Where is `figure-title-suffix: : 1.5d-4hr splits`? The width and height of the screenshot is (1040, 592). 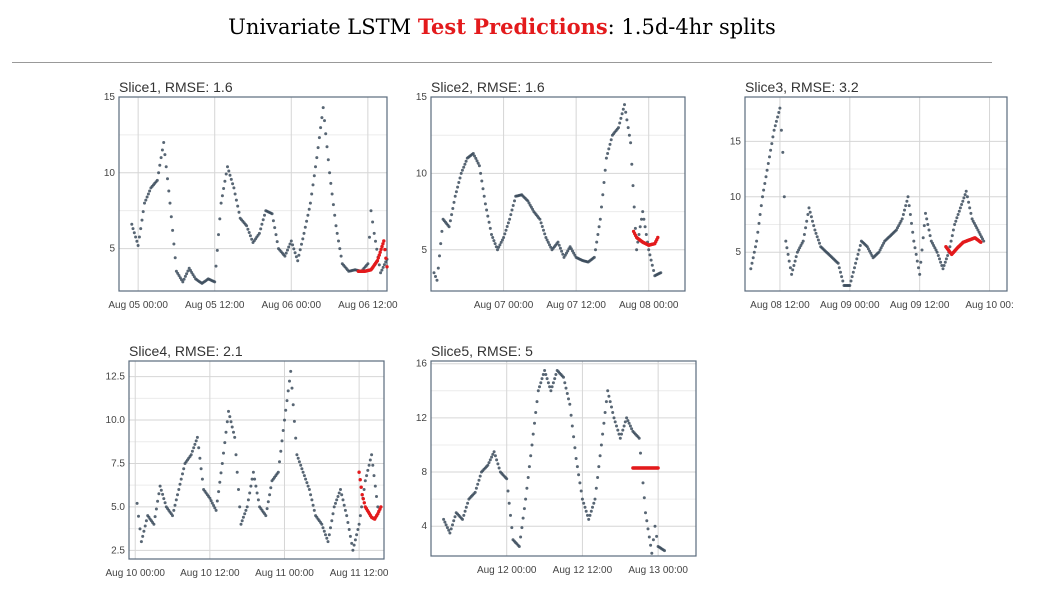
figure-title-suffix: : 1.5d-4hr splits is located at coordinates (691, 27).